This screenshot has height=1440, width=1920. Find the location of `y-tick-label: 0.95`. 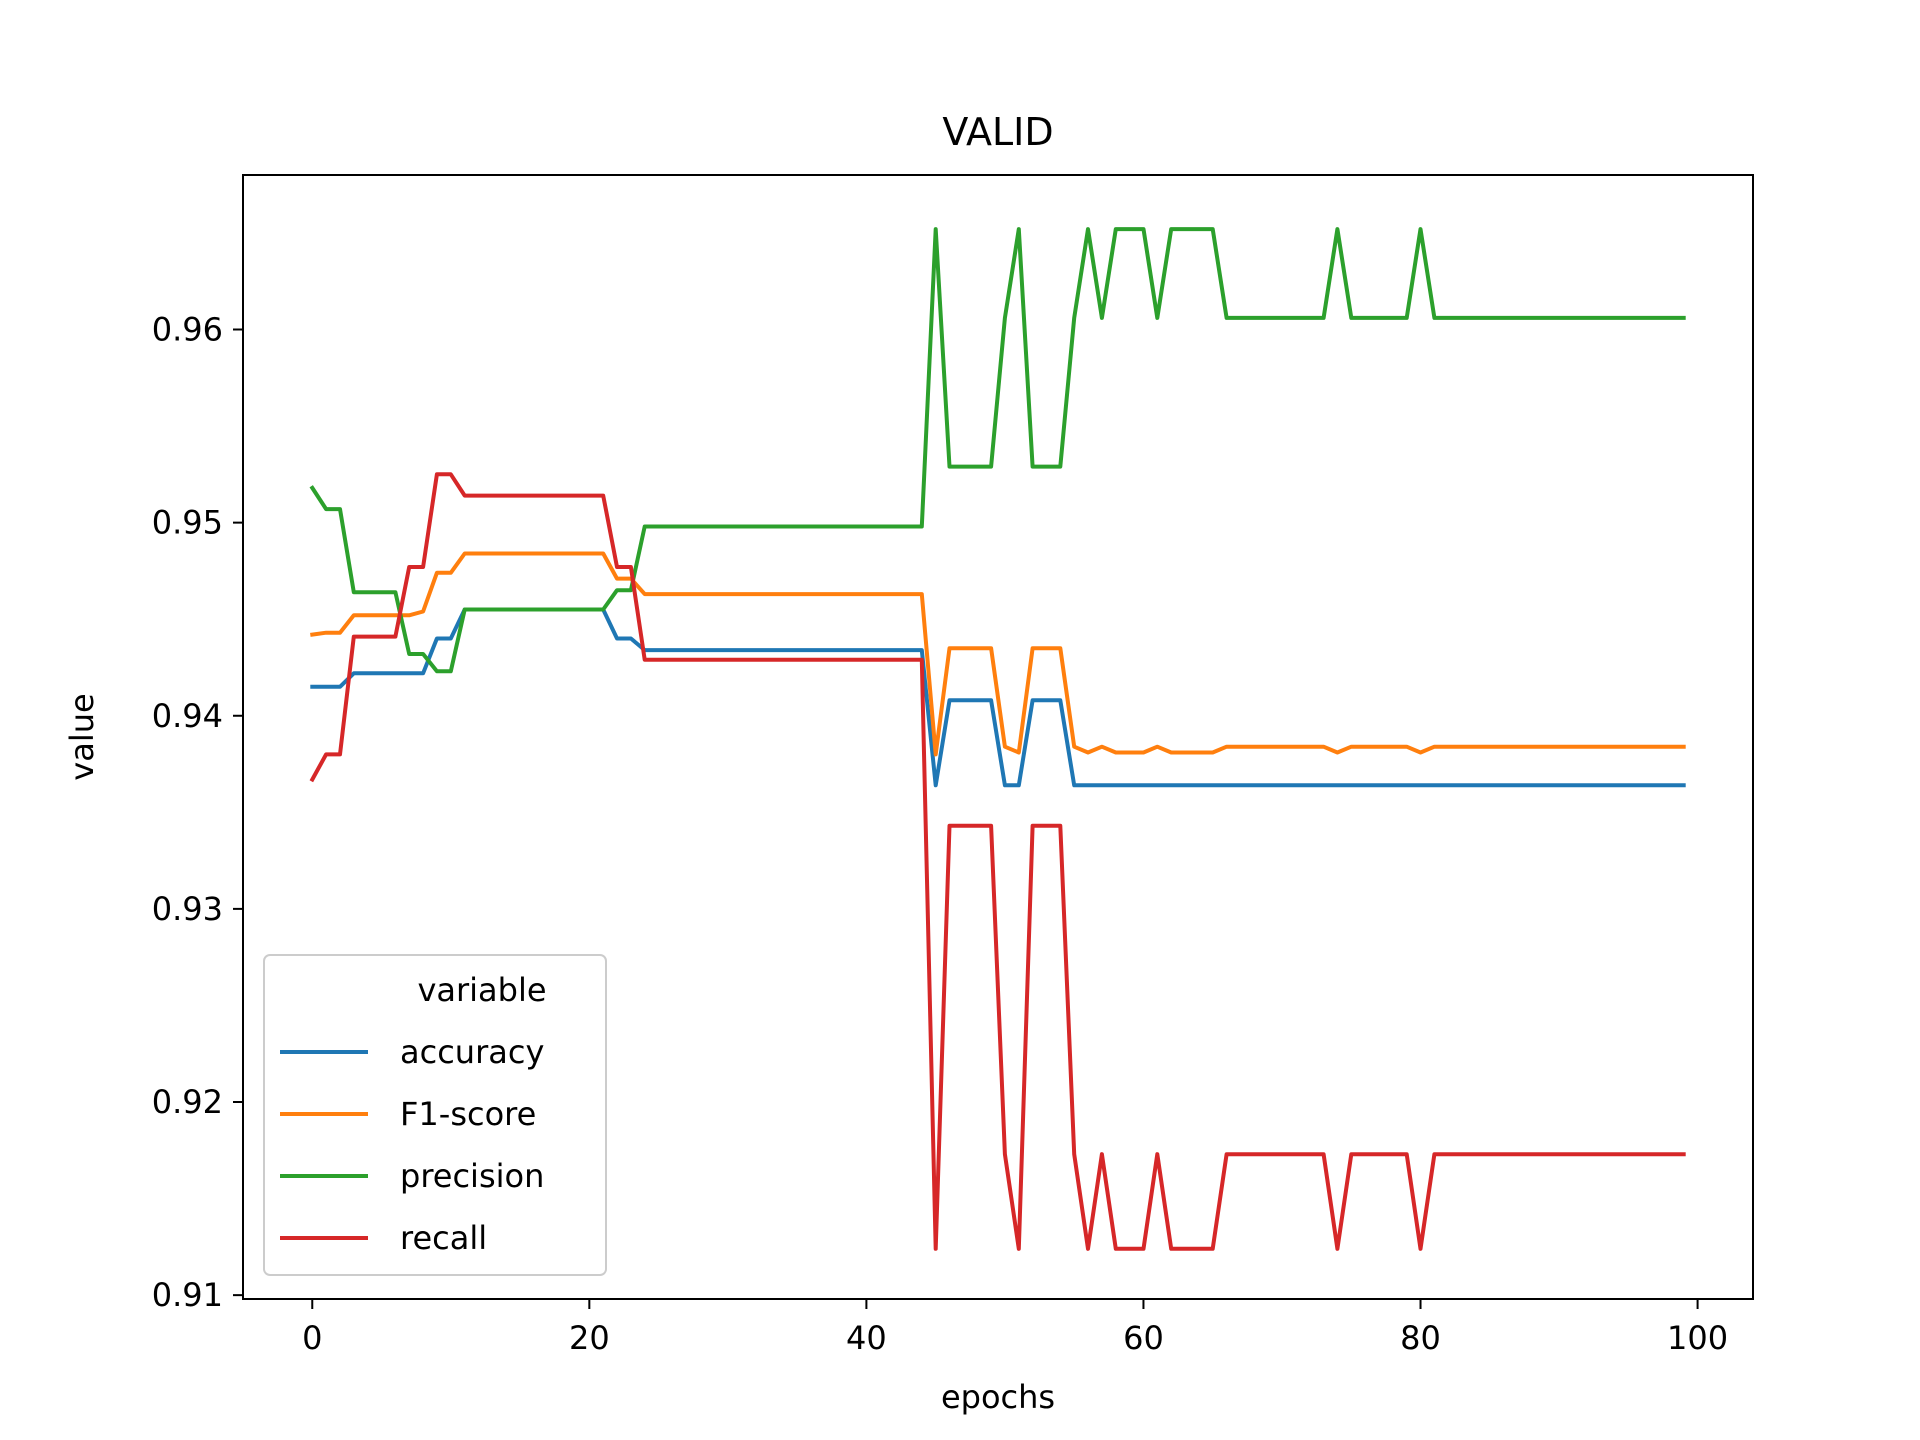

y-tick-label: 0.95 is located at coordinates (187, 523).